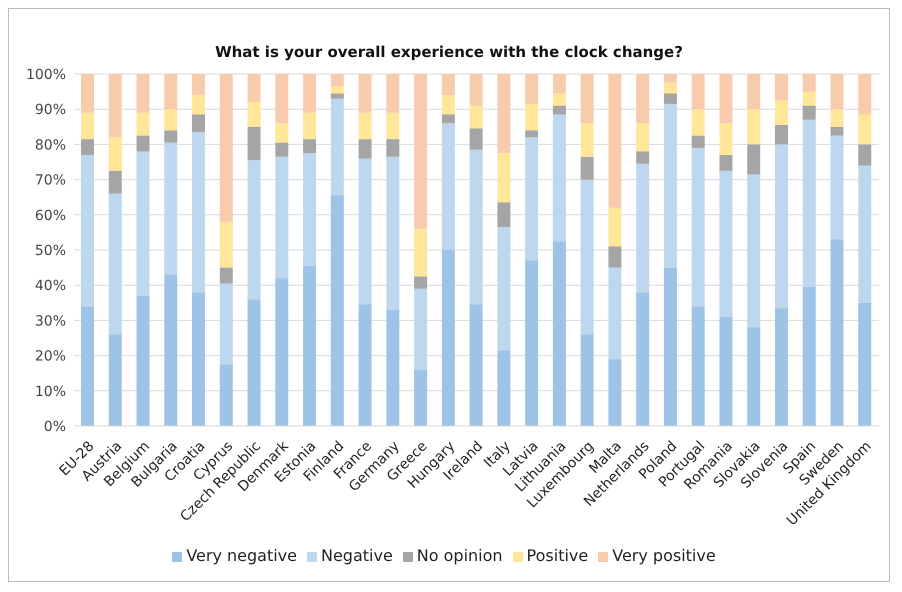 This screenshot has height=592, width=902. Describe the element at coordinates (55, 426) in the screenshot. I see `y-tick-label: 0%` at that location.